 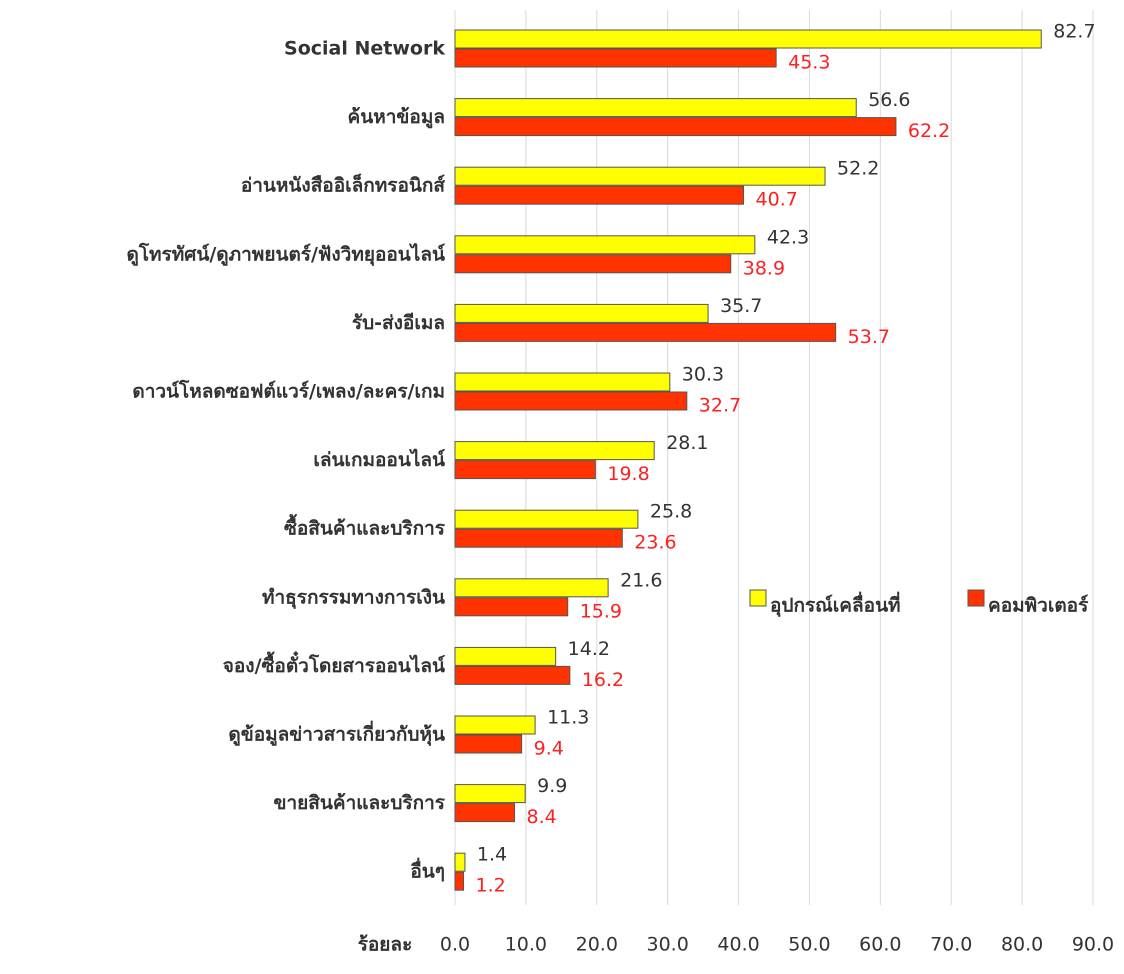 I want to click on y-tick-label: เล่นเกมออนไลน์, so click(x=379, y=459).